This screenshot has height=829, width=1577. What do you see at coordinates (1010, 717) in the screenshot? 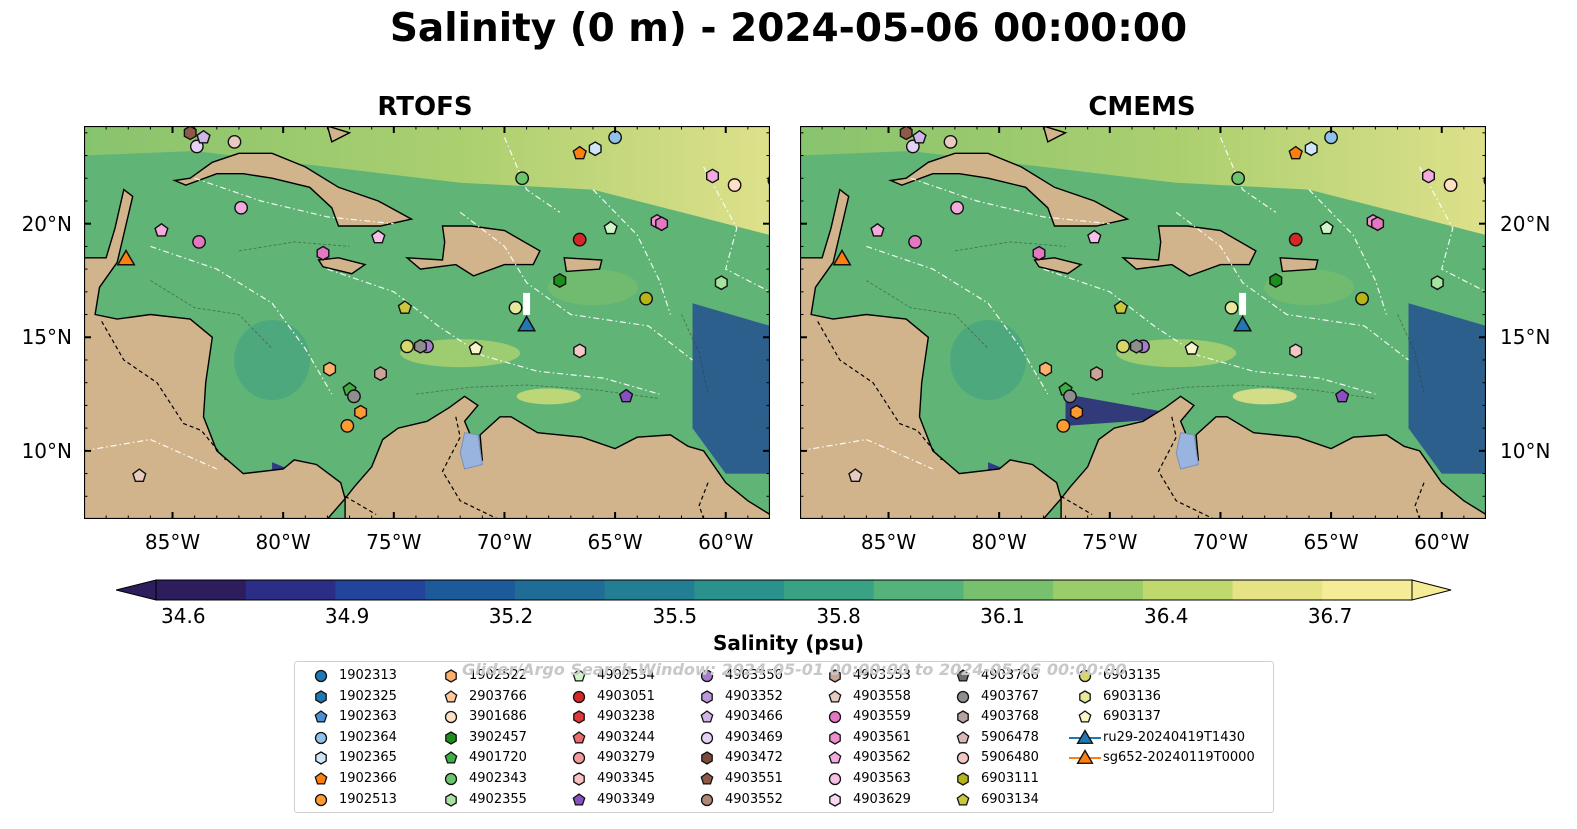
I see `legend-label: 4903768` at bounding box center [1010, 717].